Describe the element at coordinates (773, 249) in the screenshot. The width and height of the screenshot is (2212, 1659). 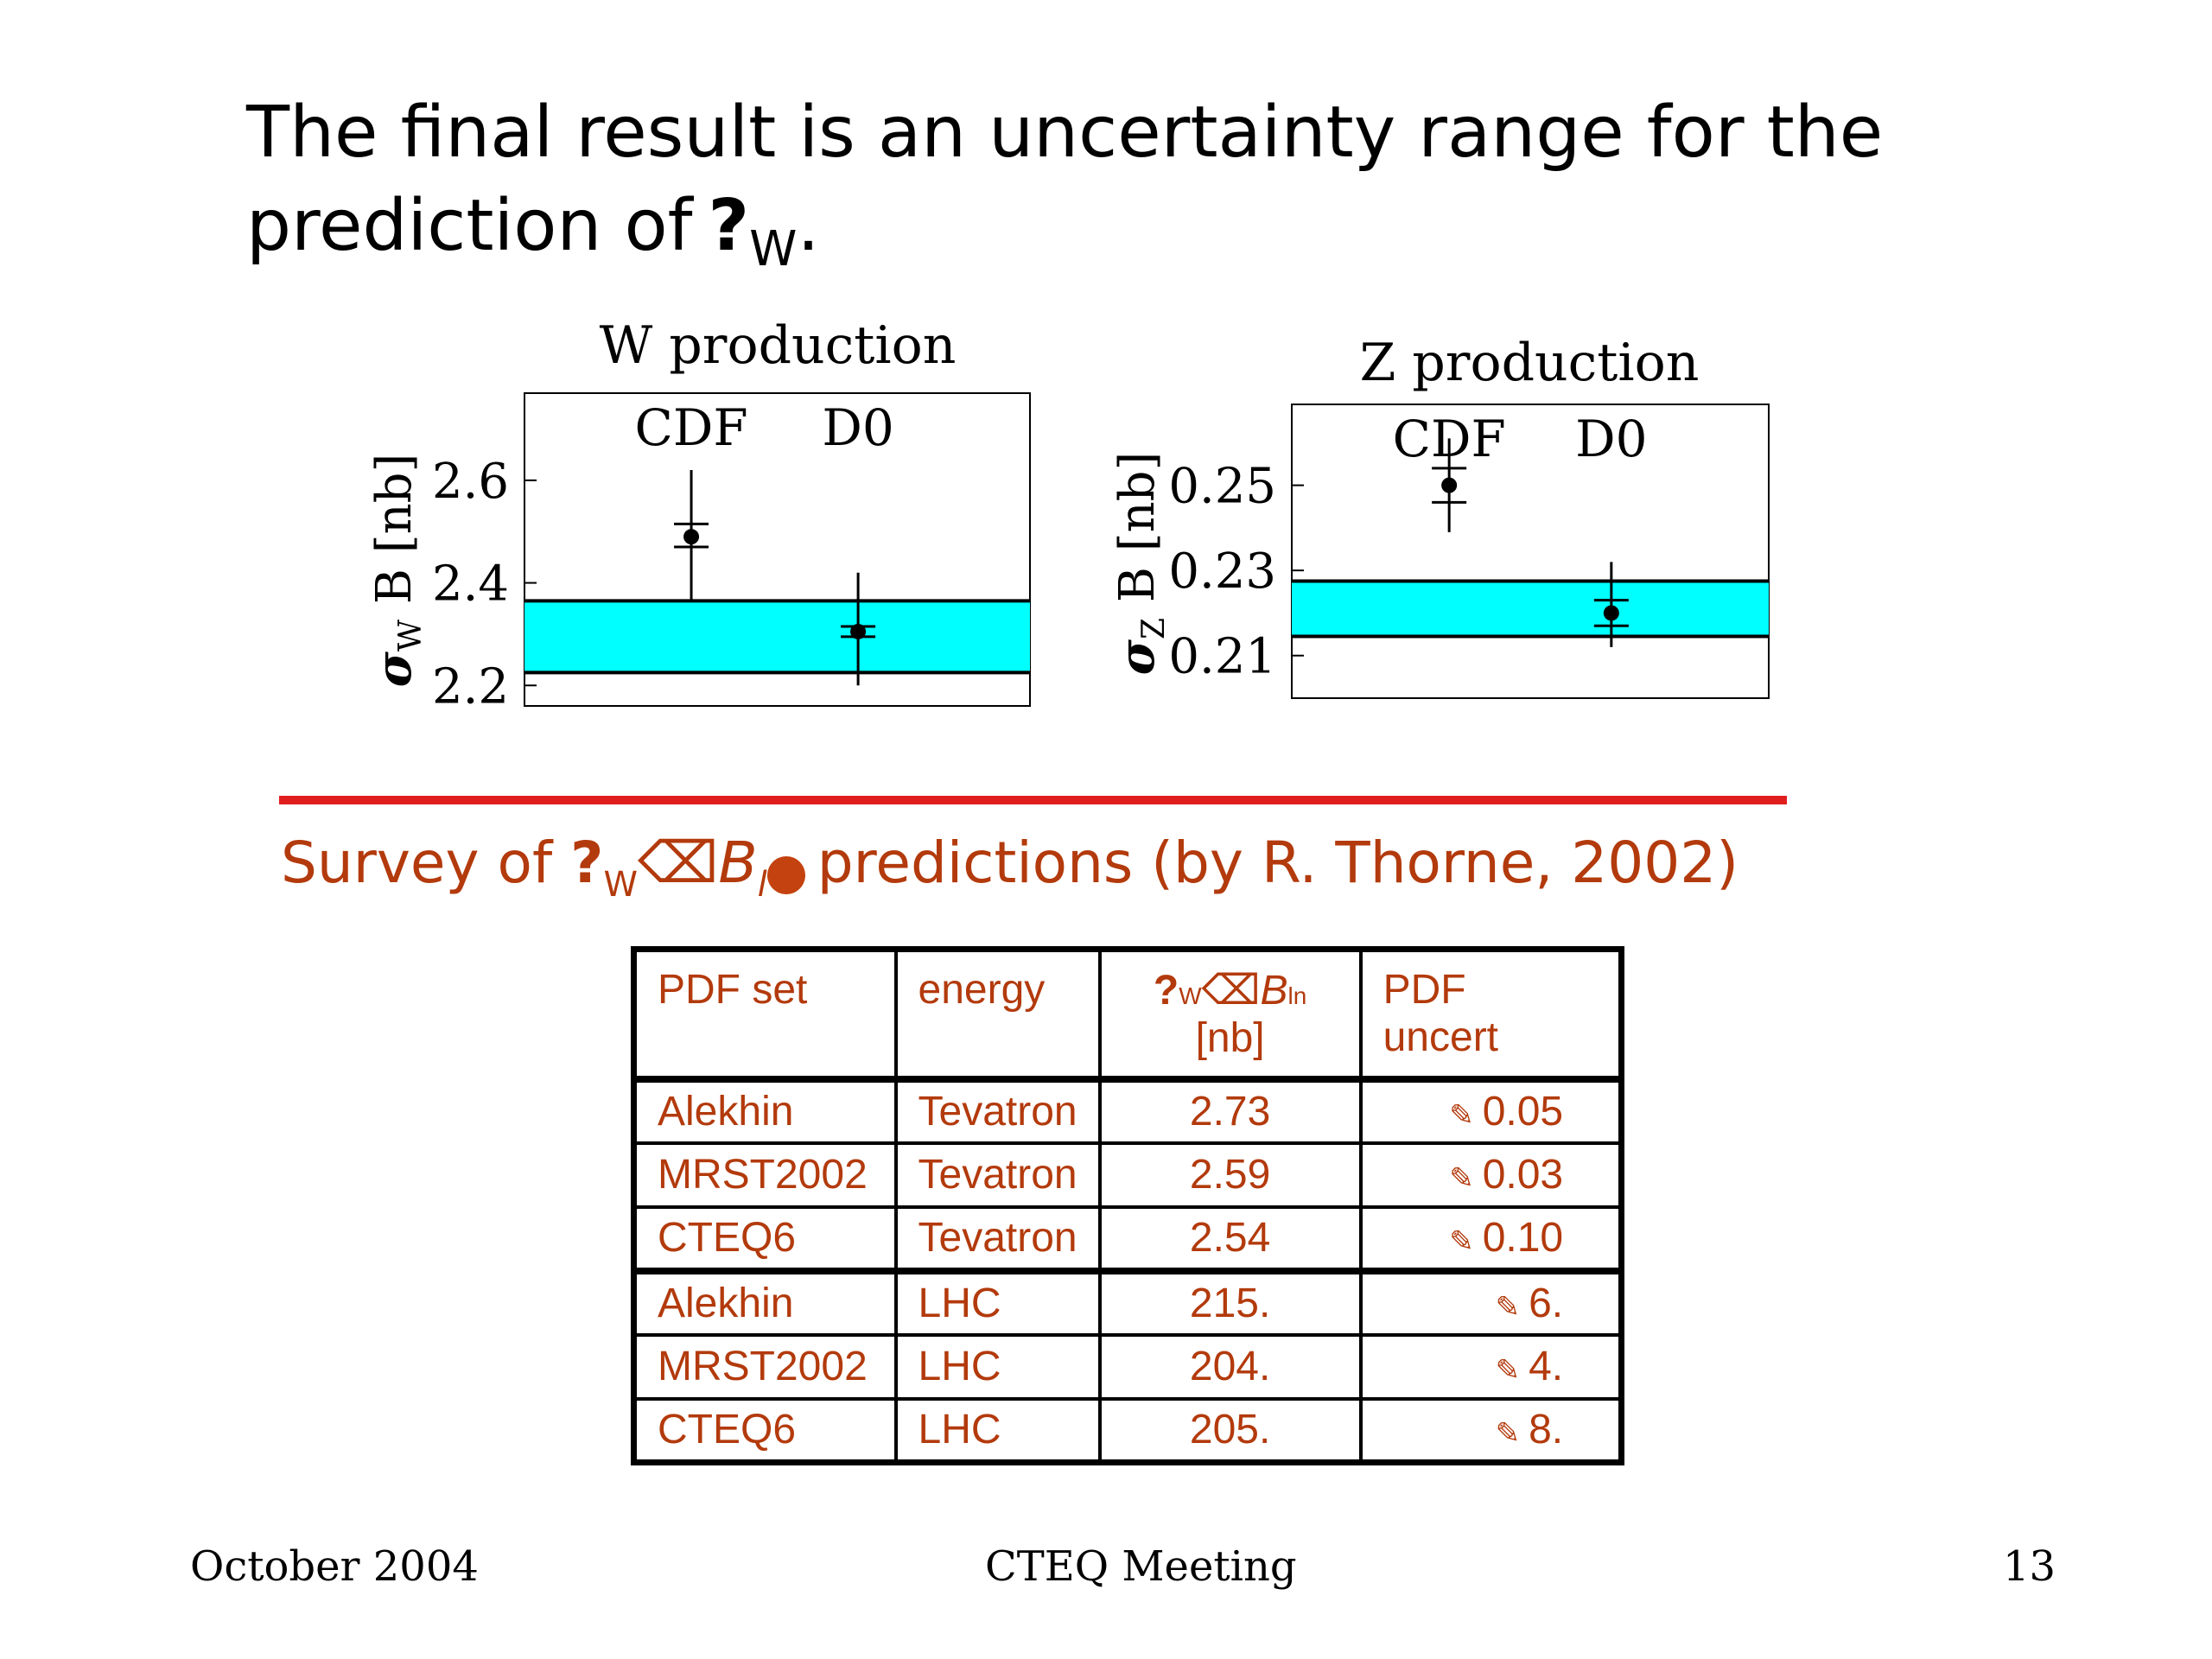
I see `title-subscript: W` at that location.